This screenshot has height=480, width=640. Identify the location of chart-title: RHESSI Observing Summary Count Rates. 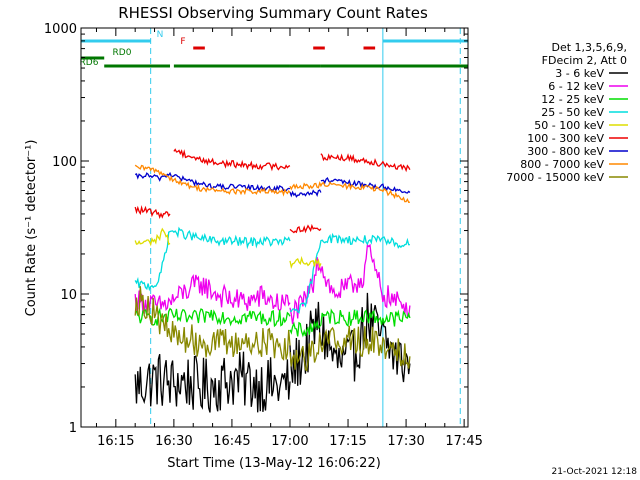
(273, 13).